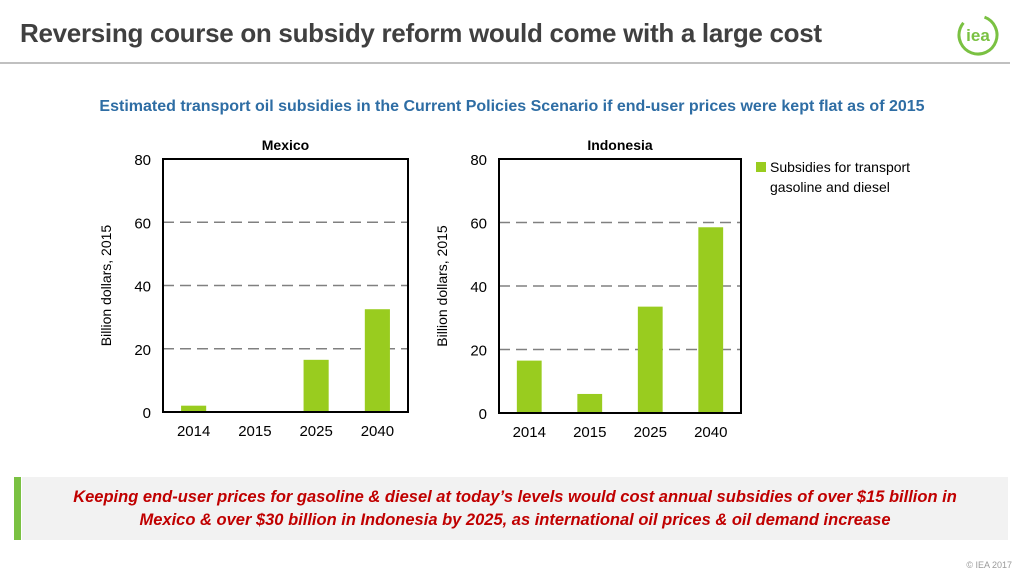 The width and height of the screenshot is (1024, 576). I want to click on iea-logo-icon: iea, so click(978, 35).